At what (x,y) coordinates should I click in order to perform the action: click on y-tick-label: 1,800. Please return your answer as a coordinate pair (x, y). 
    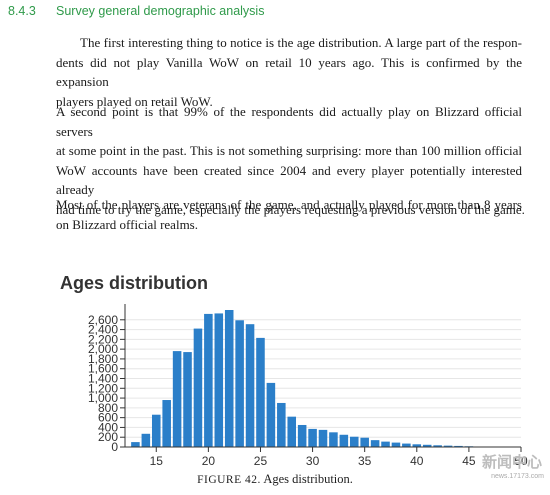
    Looking at the image, I should click on (103, 359).